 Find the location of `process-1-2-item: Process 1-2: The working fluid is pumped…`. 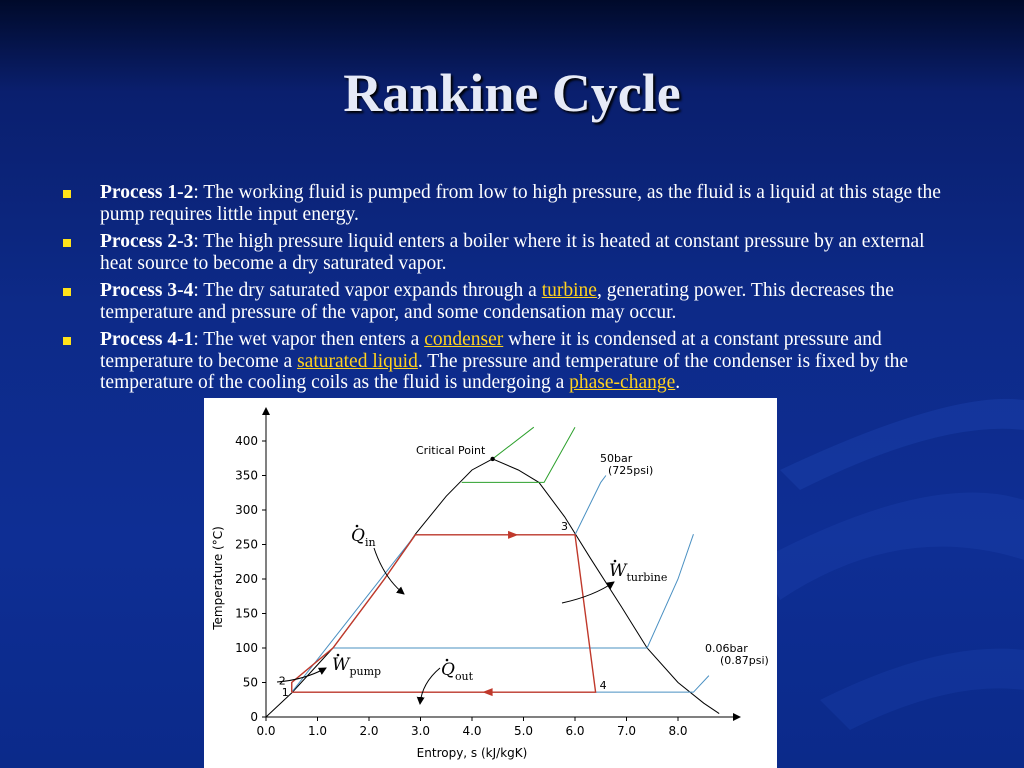

process-1-2-item: Process 1-2: The working fluid is pumped… is located at coordinates (510, 203).